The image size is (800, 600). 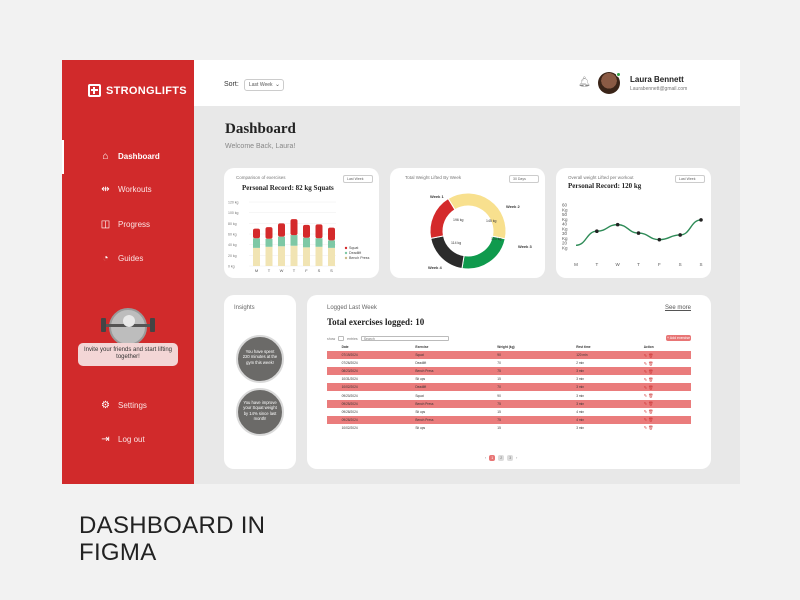 I want to click on table-cell: 3 min, so click(x=607, y=387).